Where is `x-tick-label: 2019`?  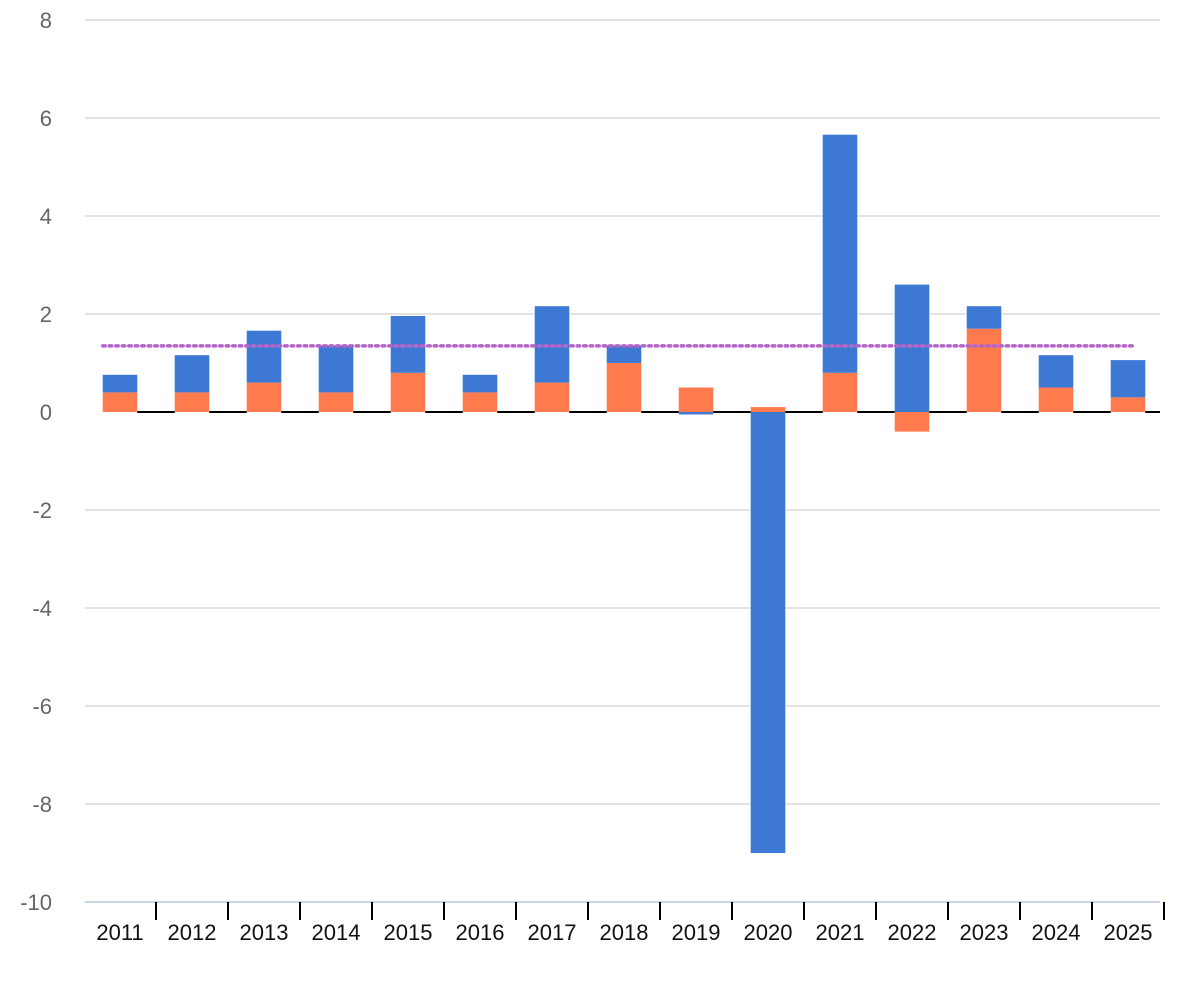
x-tick-label: 2019 is located at coordinates (696, 932).